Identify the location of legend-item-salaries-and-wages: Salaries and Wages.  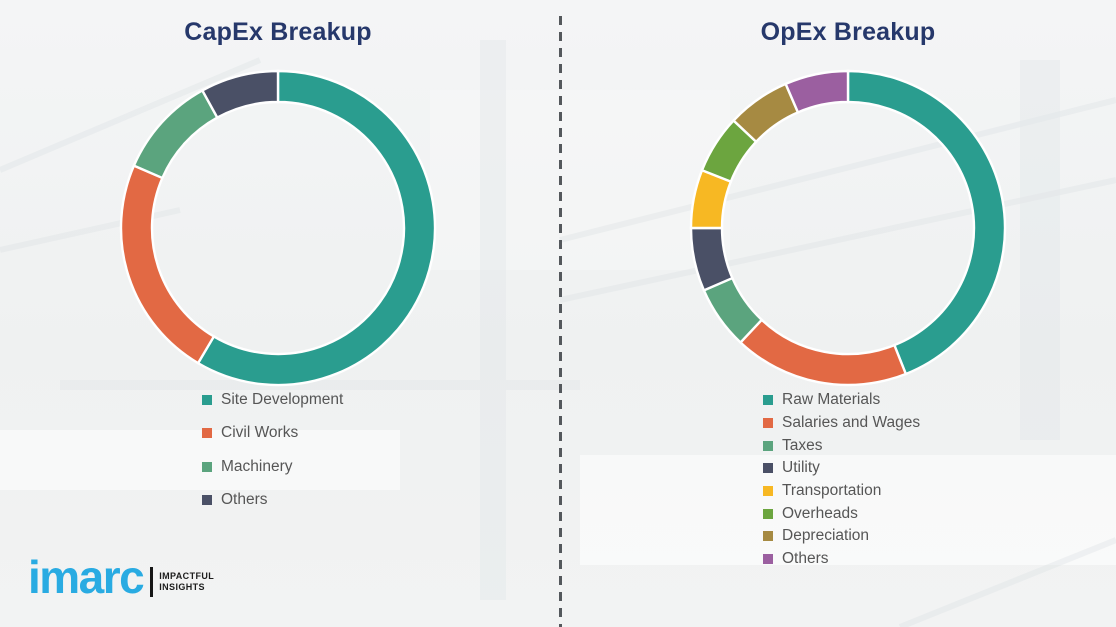
(841, 423).